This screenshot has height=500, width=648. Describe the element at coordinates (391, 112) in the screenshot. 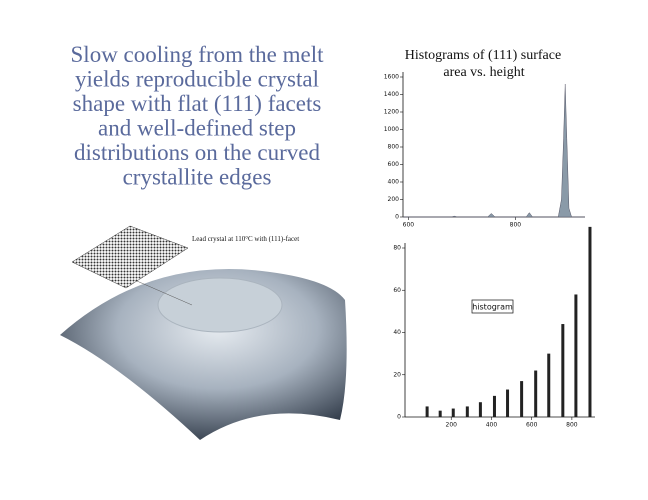

I see `y-tick-label: 1200` at that location.